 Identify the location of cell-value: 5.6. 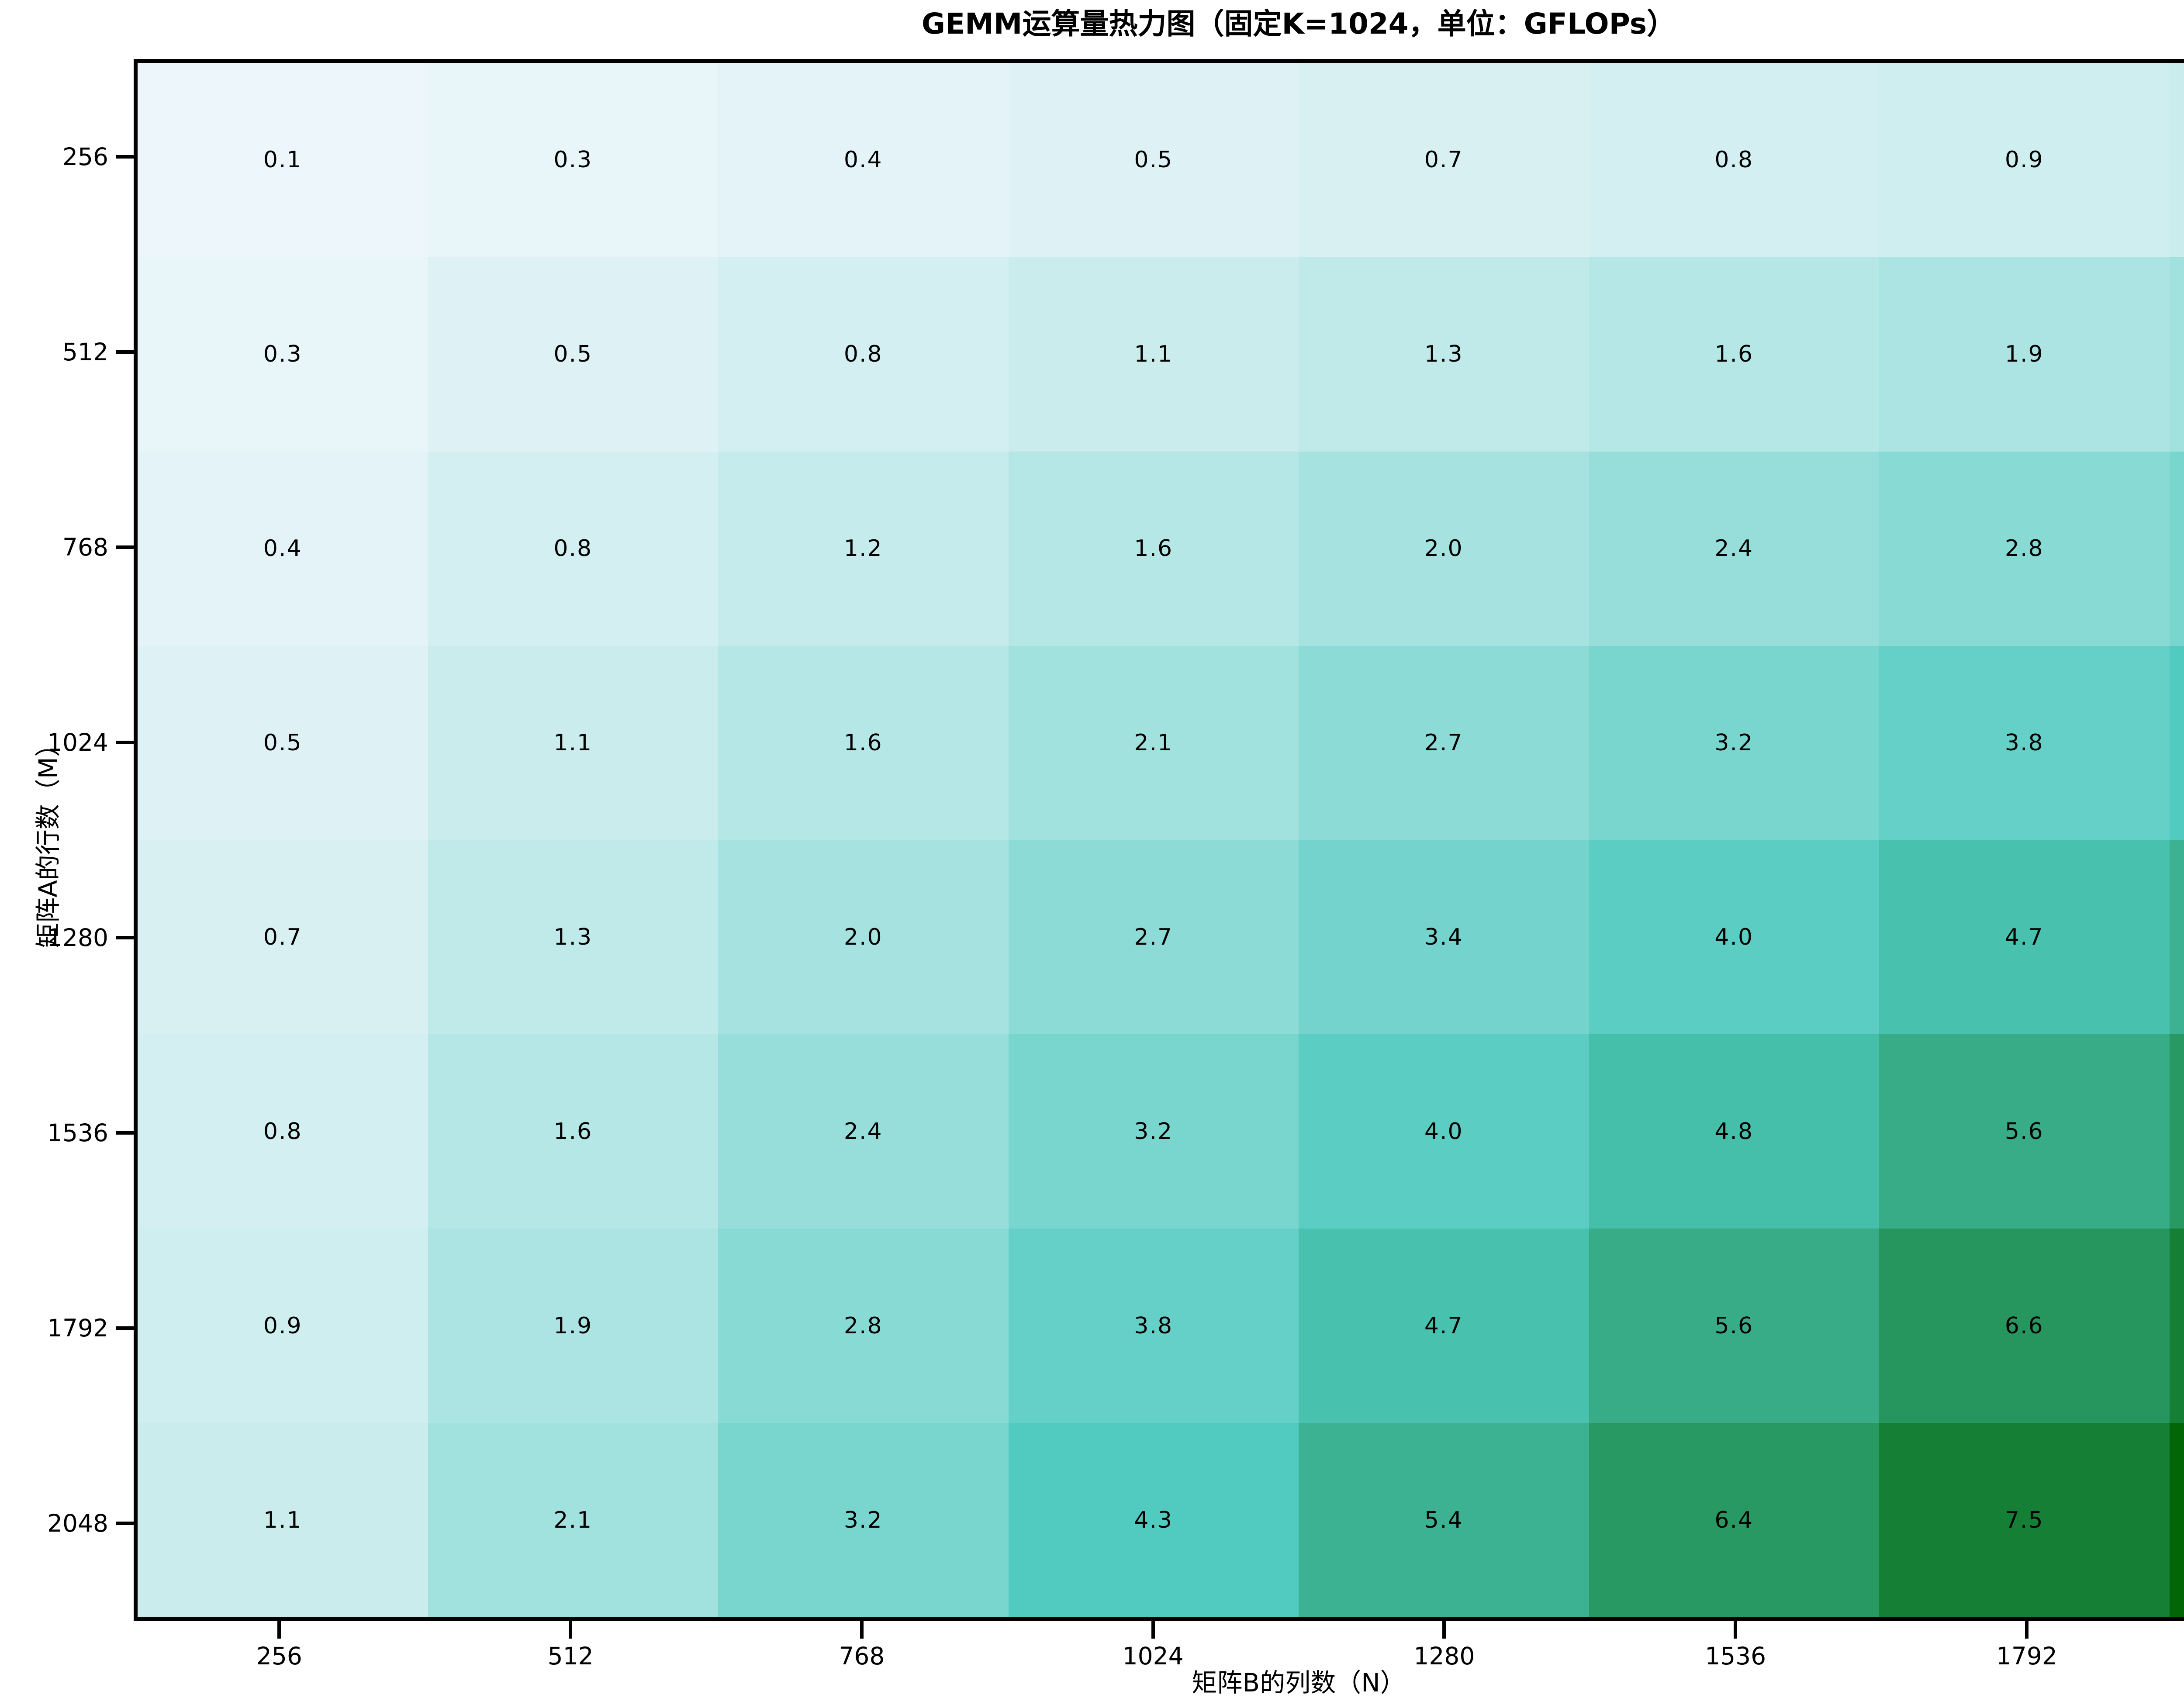
(1734, 1325).